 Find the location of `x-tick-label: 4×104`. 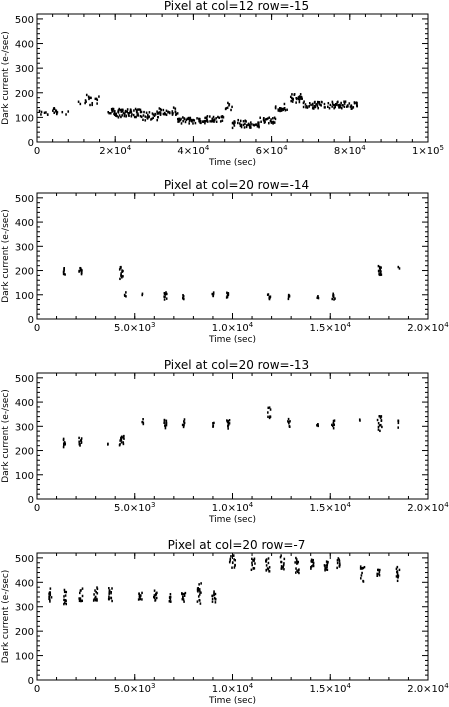

x-tick-label: 4×104 is located at coordinates (193, 150).